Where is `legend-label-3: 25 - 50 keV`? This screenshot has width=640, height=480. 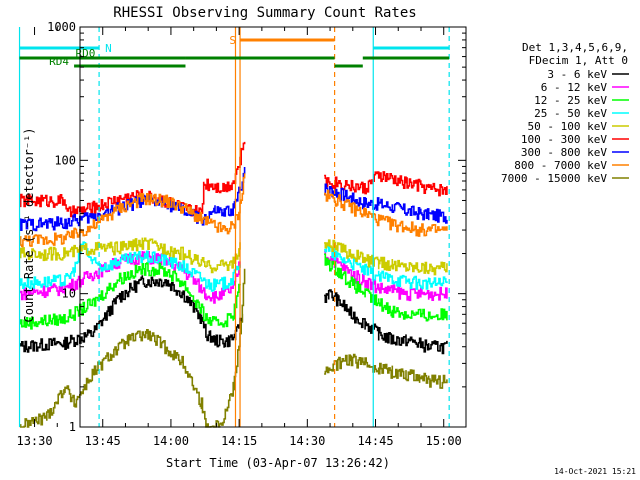
legend-label-3: 25 - 50 keV is located at coordinates (570, 113).